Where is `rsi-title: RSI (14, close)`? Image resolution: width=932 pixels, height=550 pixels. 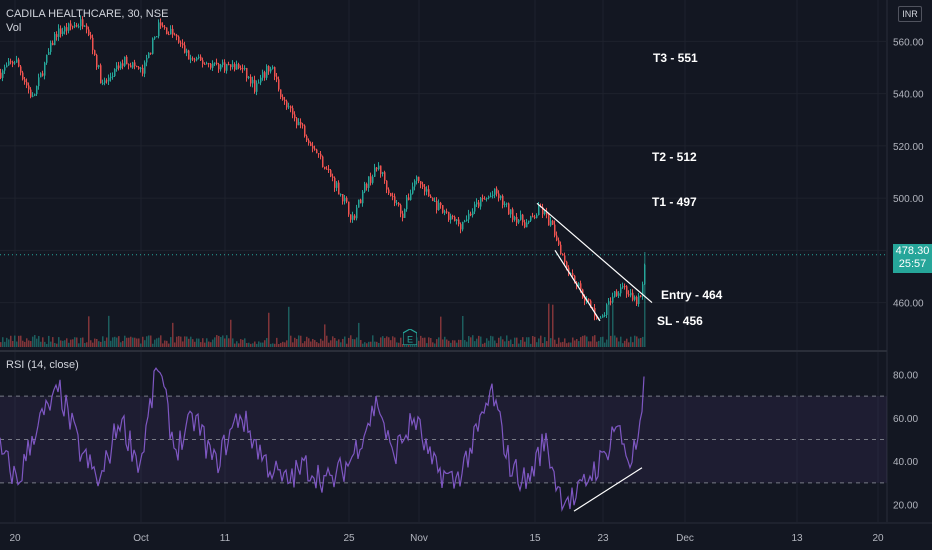
rsi-title: RSI (14, close) is located at coordinates (42, 365).